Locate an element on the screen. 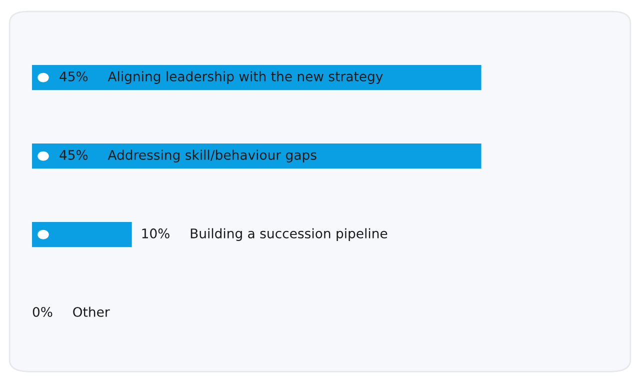 This screenshot has height=383, width=640. data-label: 10% is located at coordinates (156, 233).